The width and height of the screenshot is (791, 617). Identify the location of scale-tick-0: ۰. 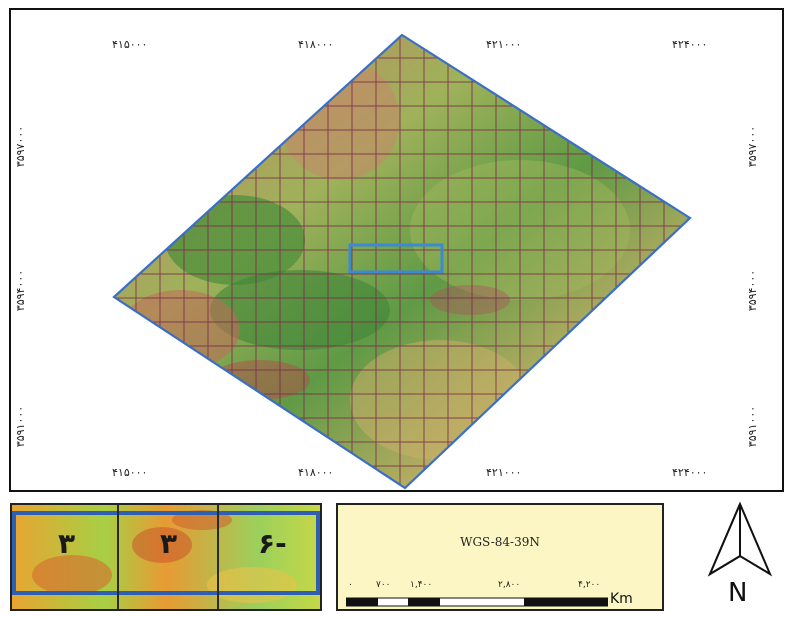
(350, 585).